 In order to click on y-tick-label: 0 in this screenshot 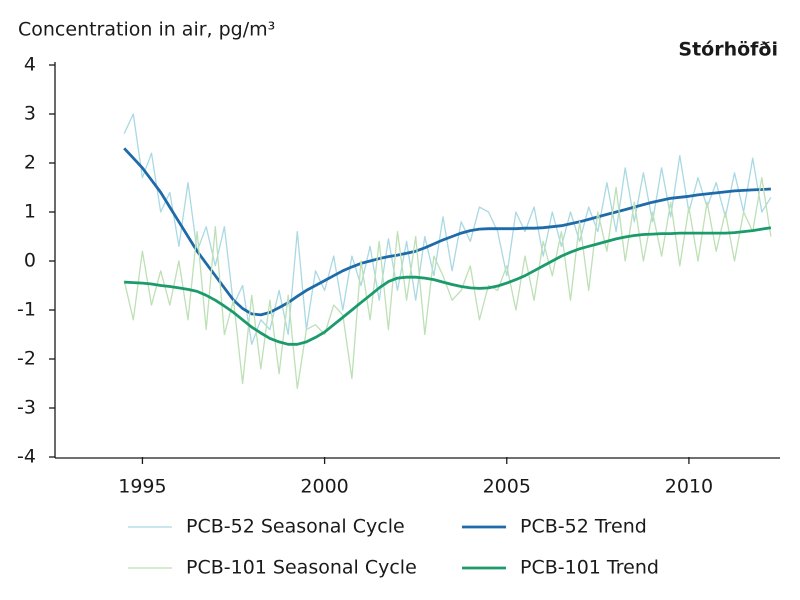, I will do `click(30, 261)`.